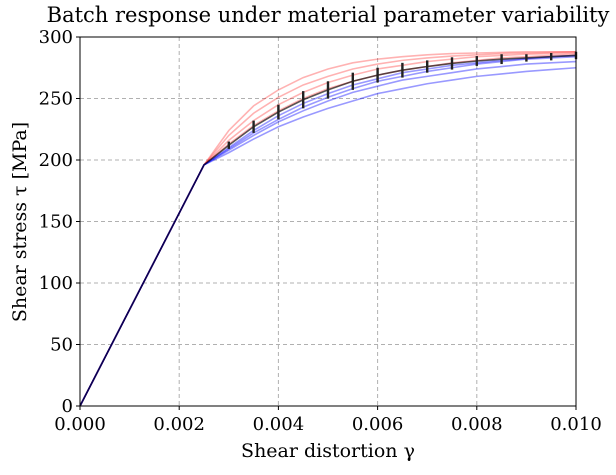  Describe the element at coordinates (477, 424) in the screenshot. I see `x-tick-label: 0.008` at that location.